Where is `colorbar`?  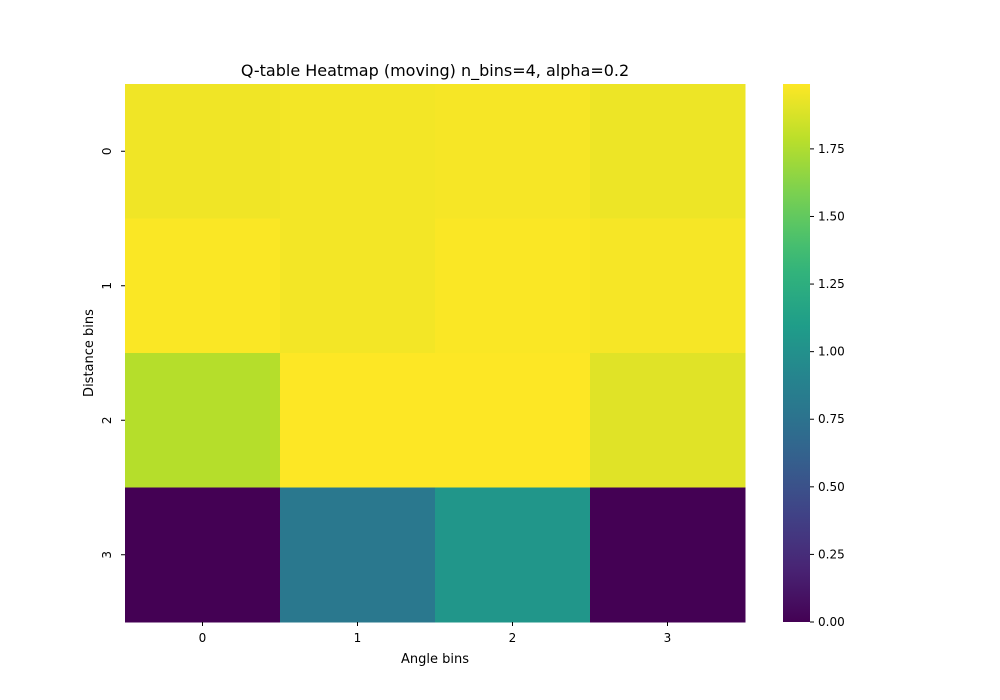
colorbar is located at coordinates (796, 353).